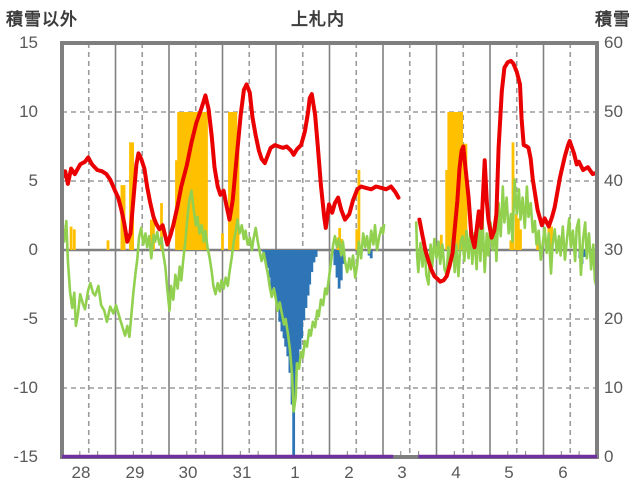  I want to click on x-tick-2: 2, so click(349, 472).